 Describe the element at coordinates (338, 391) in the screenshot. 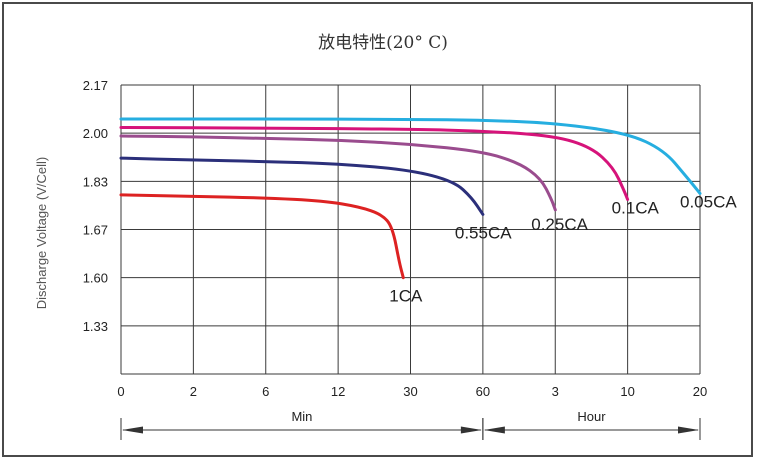

I see `x-tick-label: 12` at that location.